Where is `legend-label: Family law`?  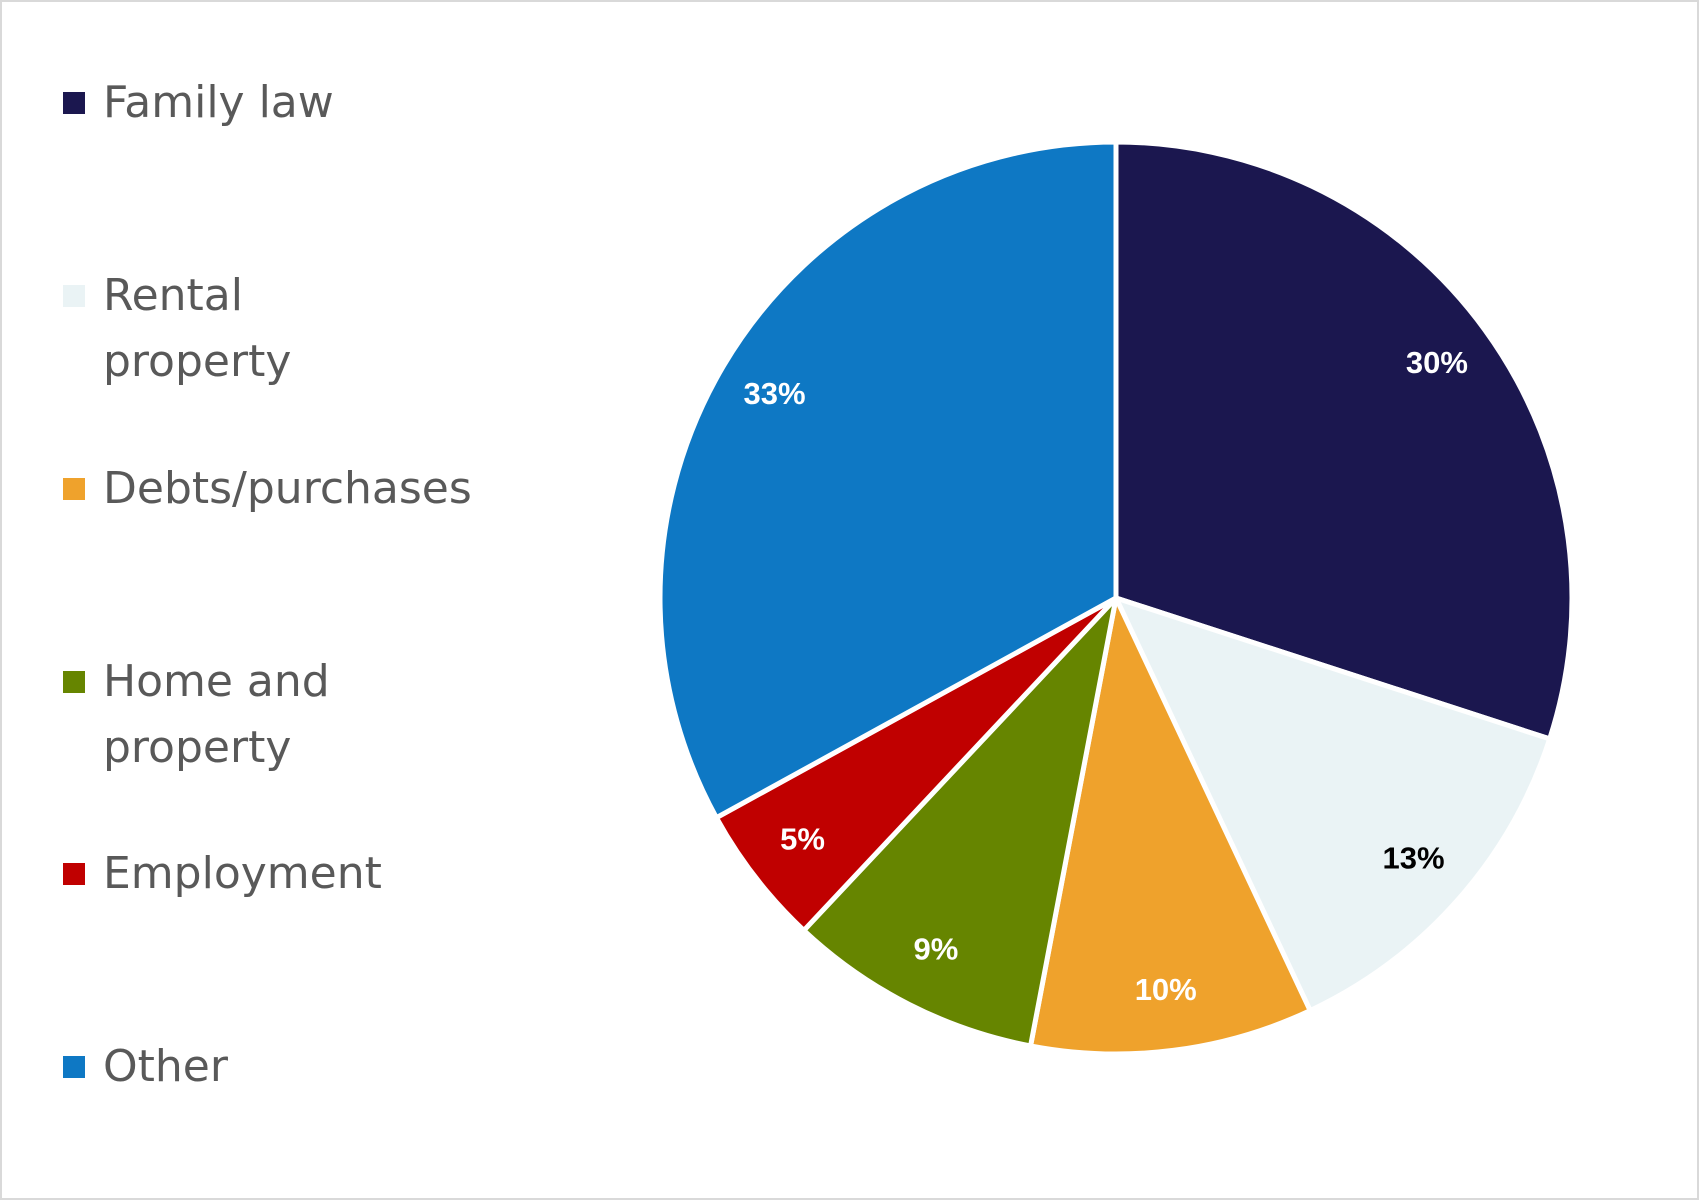
legend-label: Family law is located at coordinates (218, 102).